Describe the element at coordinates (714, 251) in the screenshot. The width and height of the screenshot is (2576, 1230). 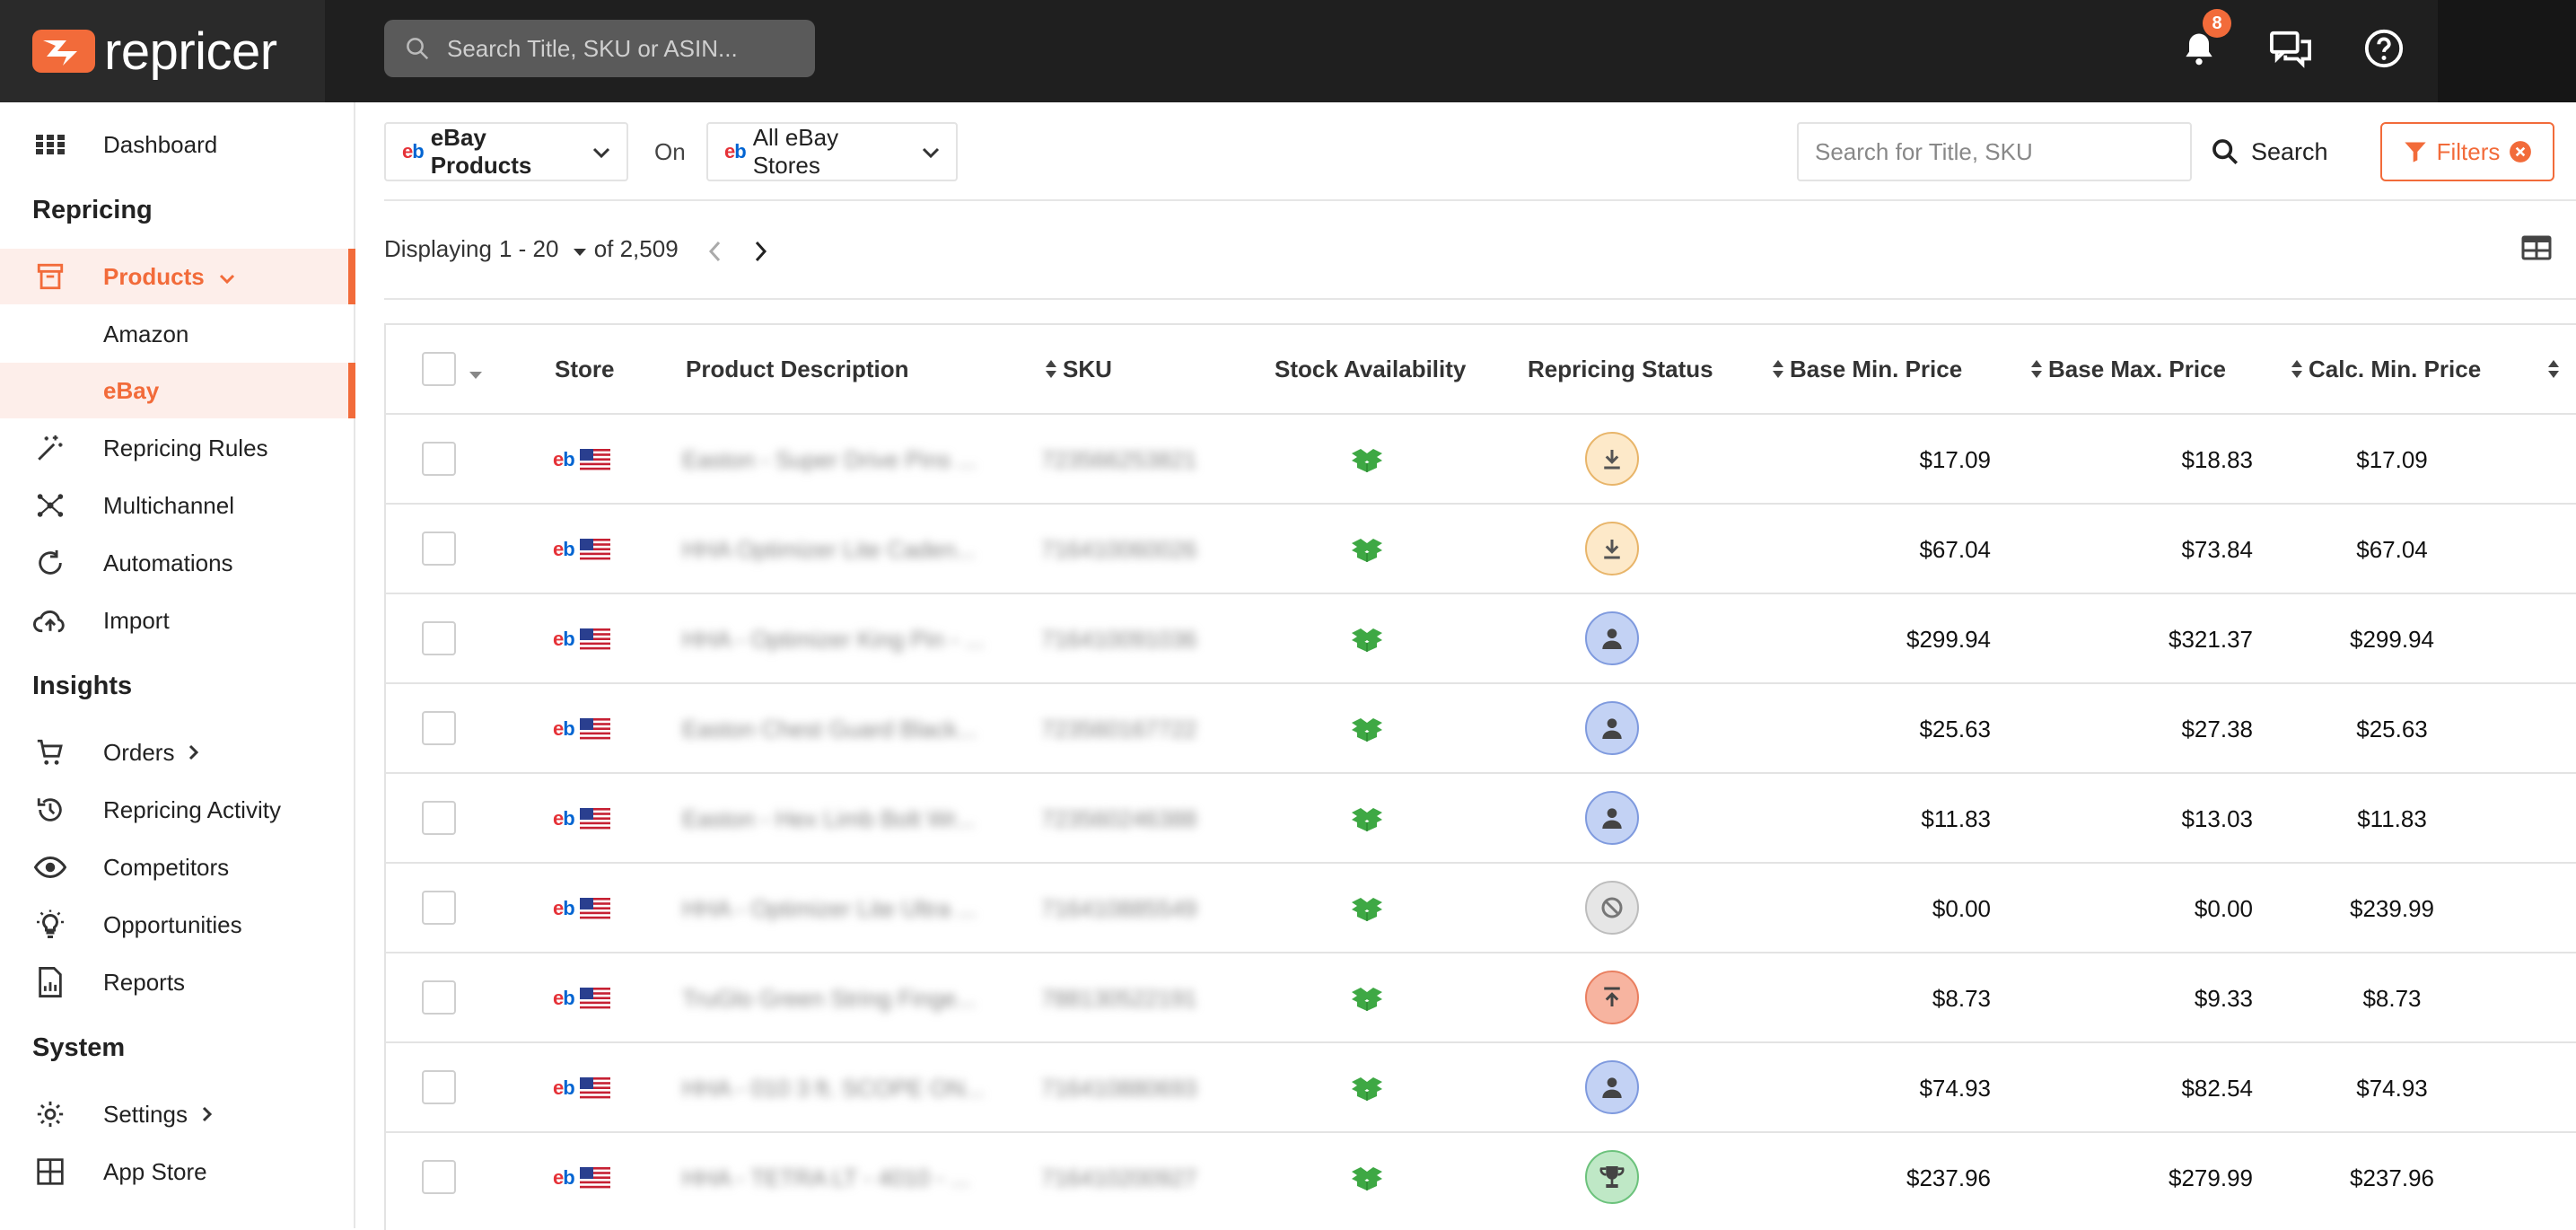
I see `previous-page-button` at that location.